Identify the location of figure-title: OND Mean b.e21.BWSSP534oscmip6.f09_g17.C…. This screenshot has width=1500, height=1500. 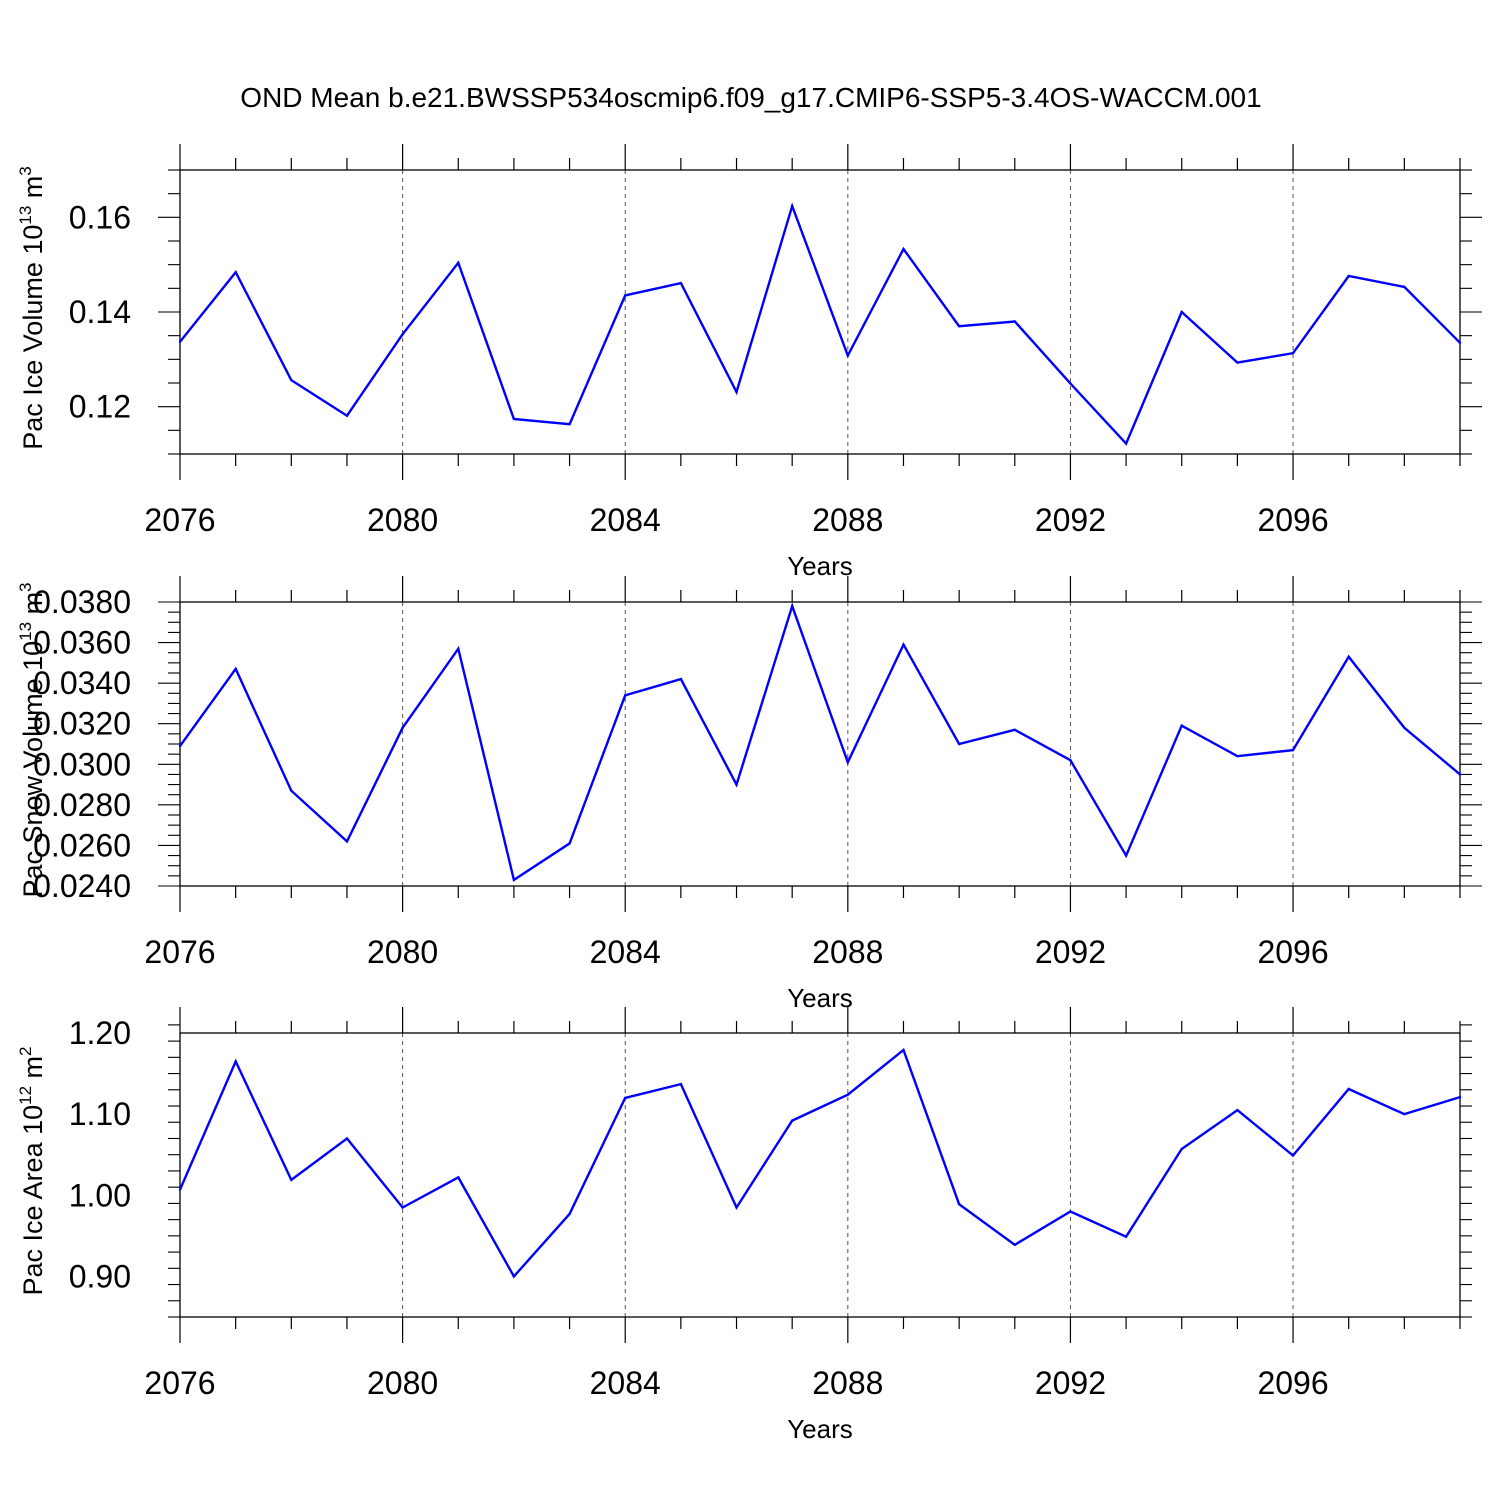
(750, 97).